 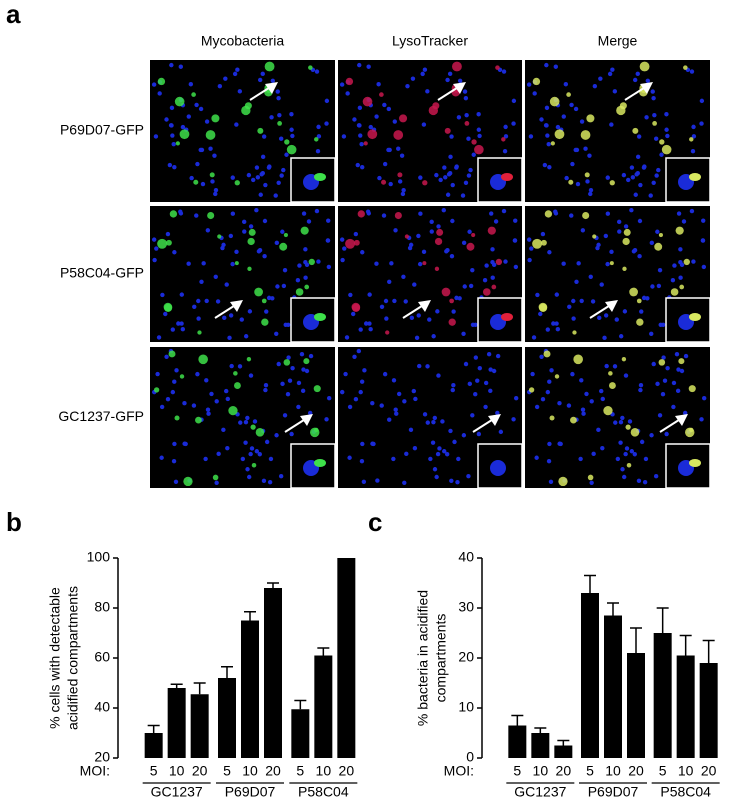 What do you see at coordinates (250, 792) in the screenshot?
I see `group-label: P69D07` at bounding box center [250, 792].